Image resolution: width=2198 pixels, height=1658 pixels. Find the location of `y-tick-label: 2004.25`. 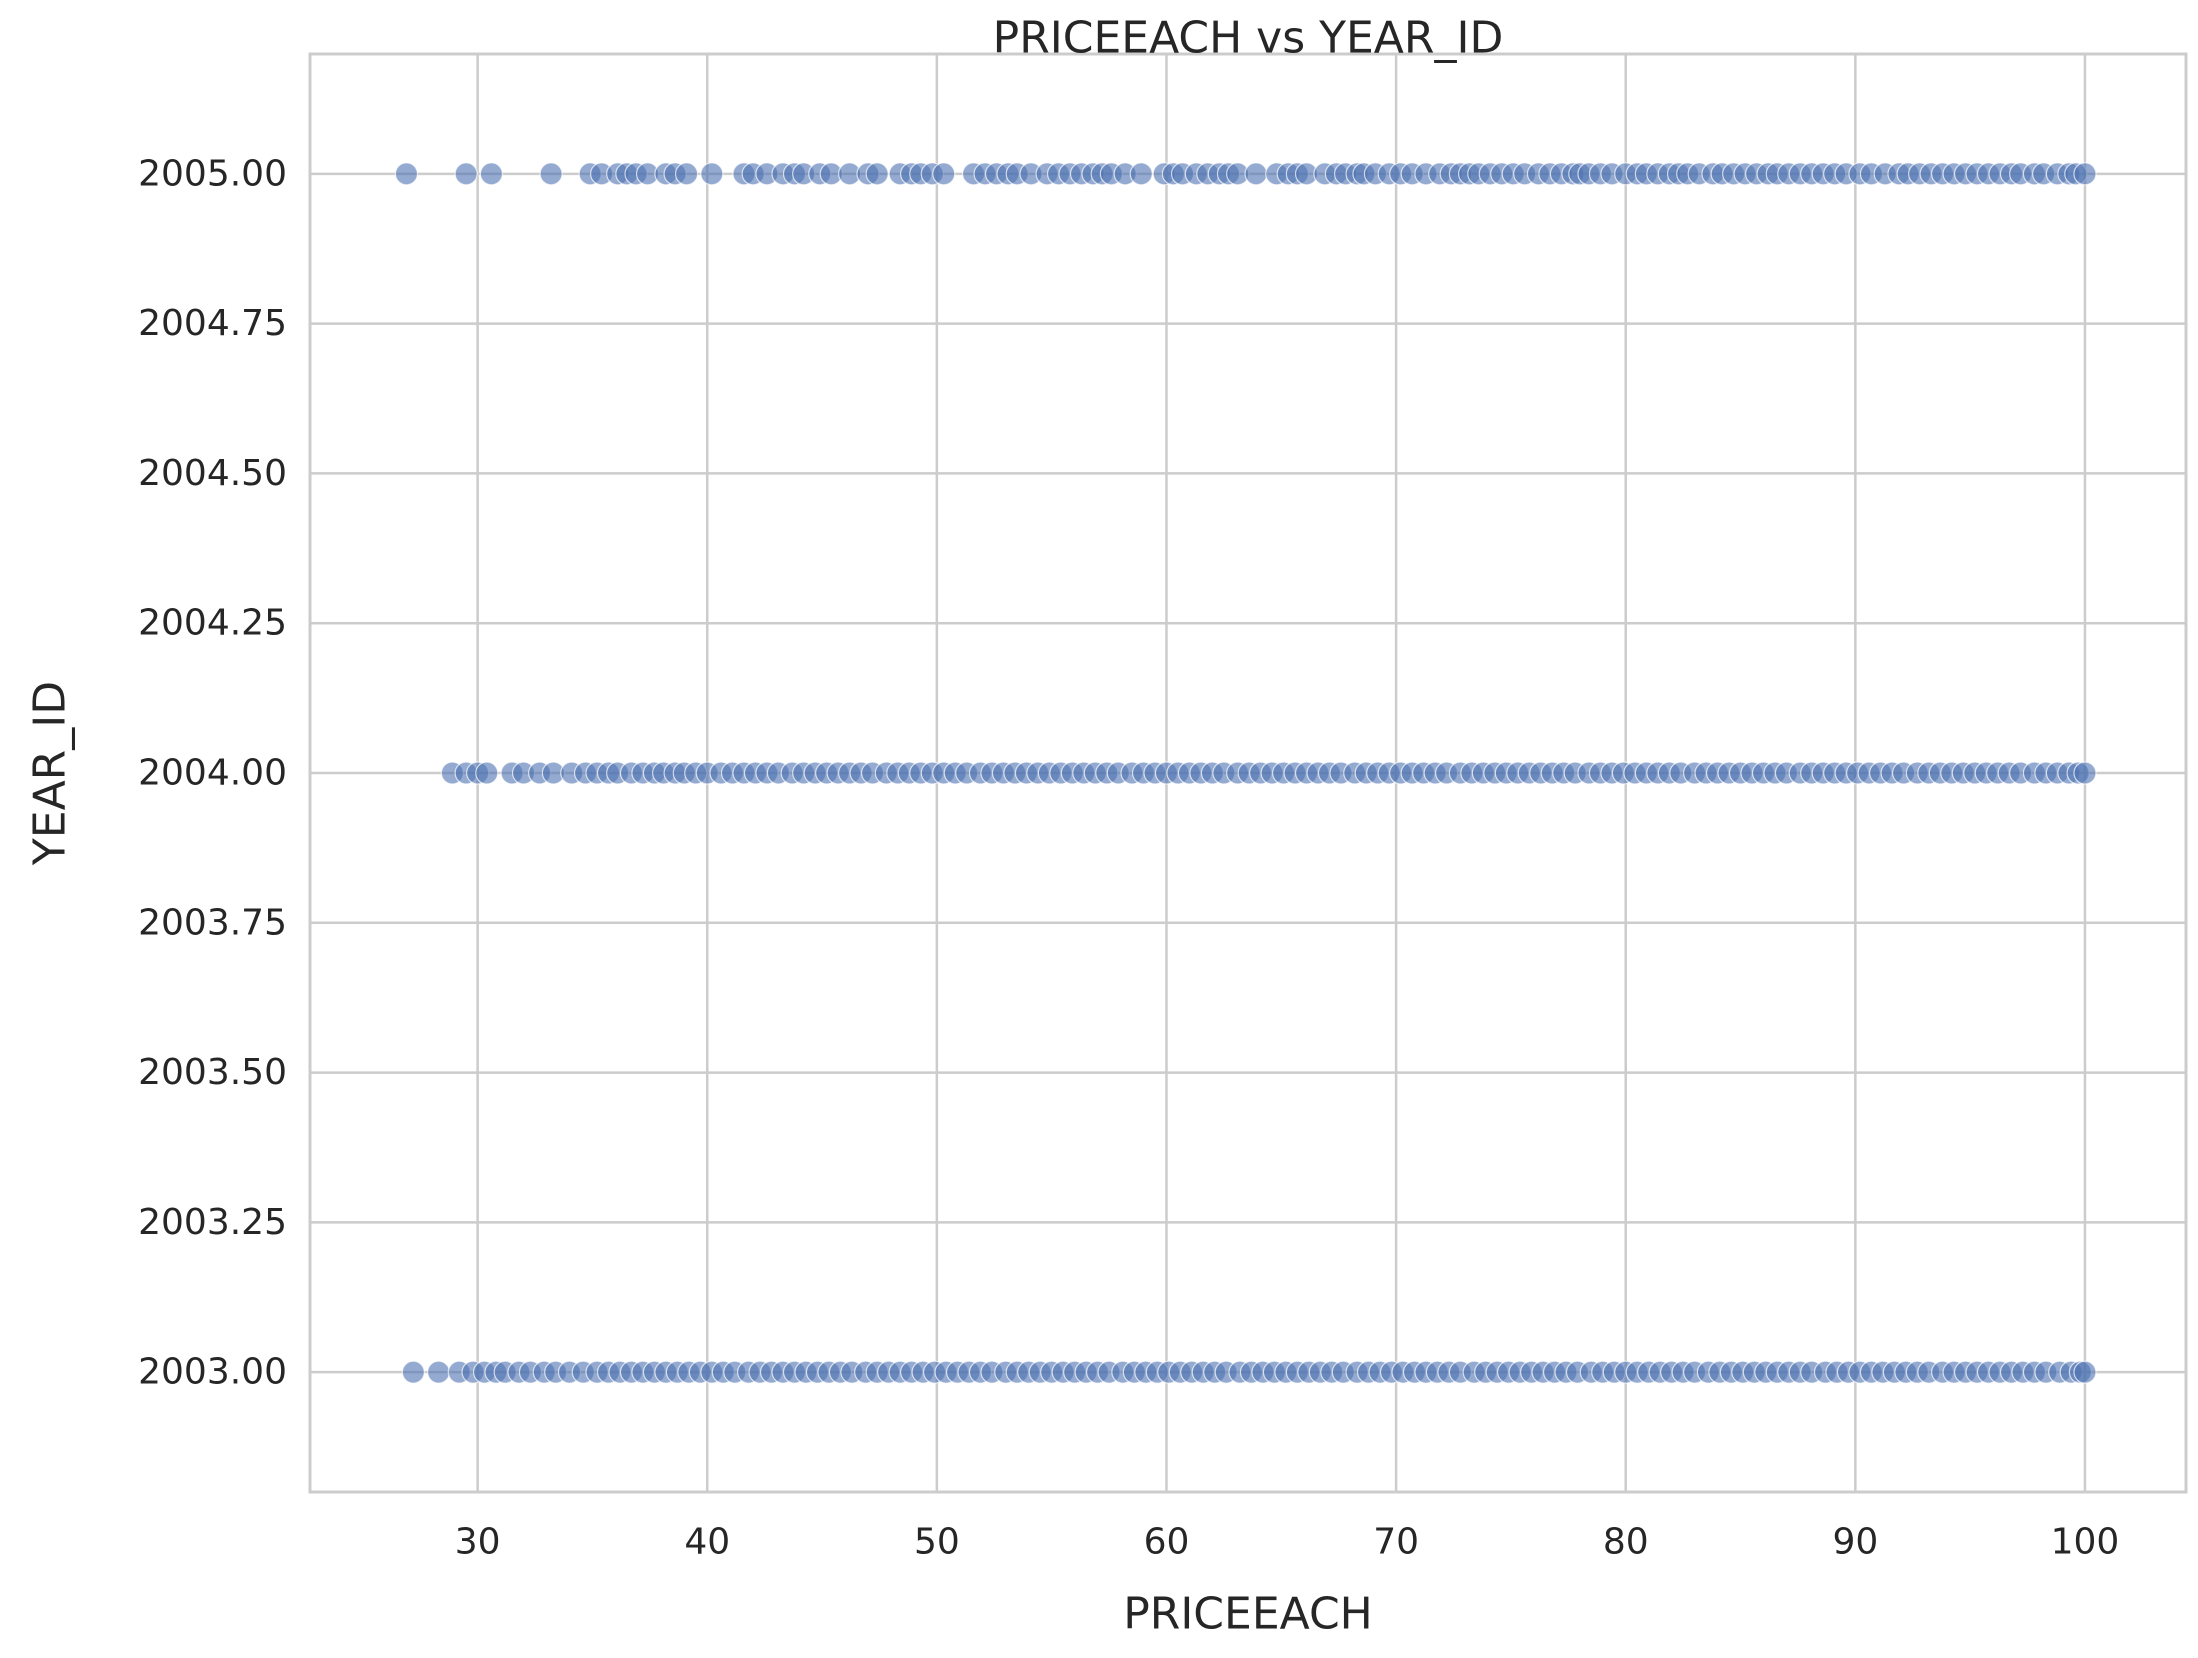

y-tick-label: 2004.25 is located at coordinates (212, 623).